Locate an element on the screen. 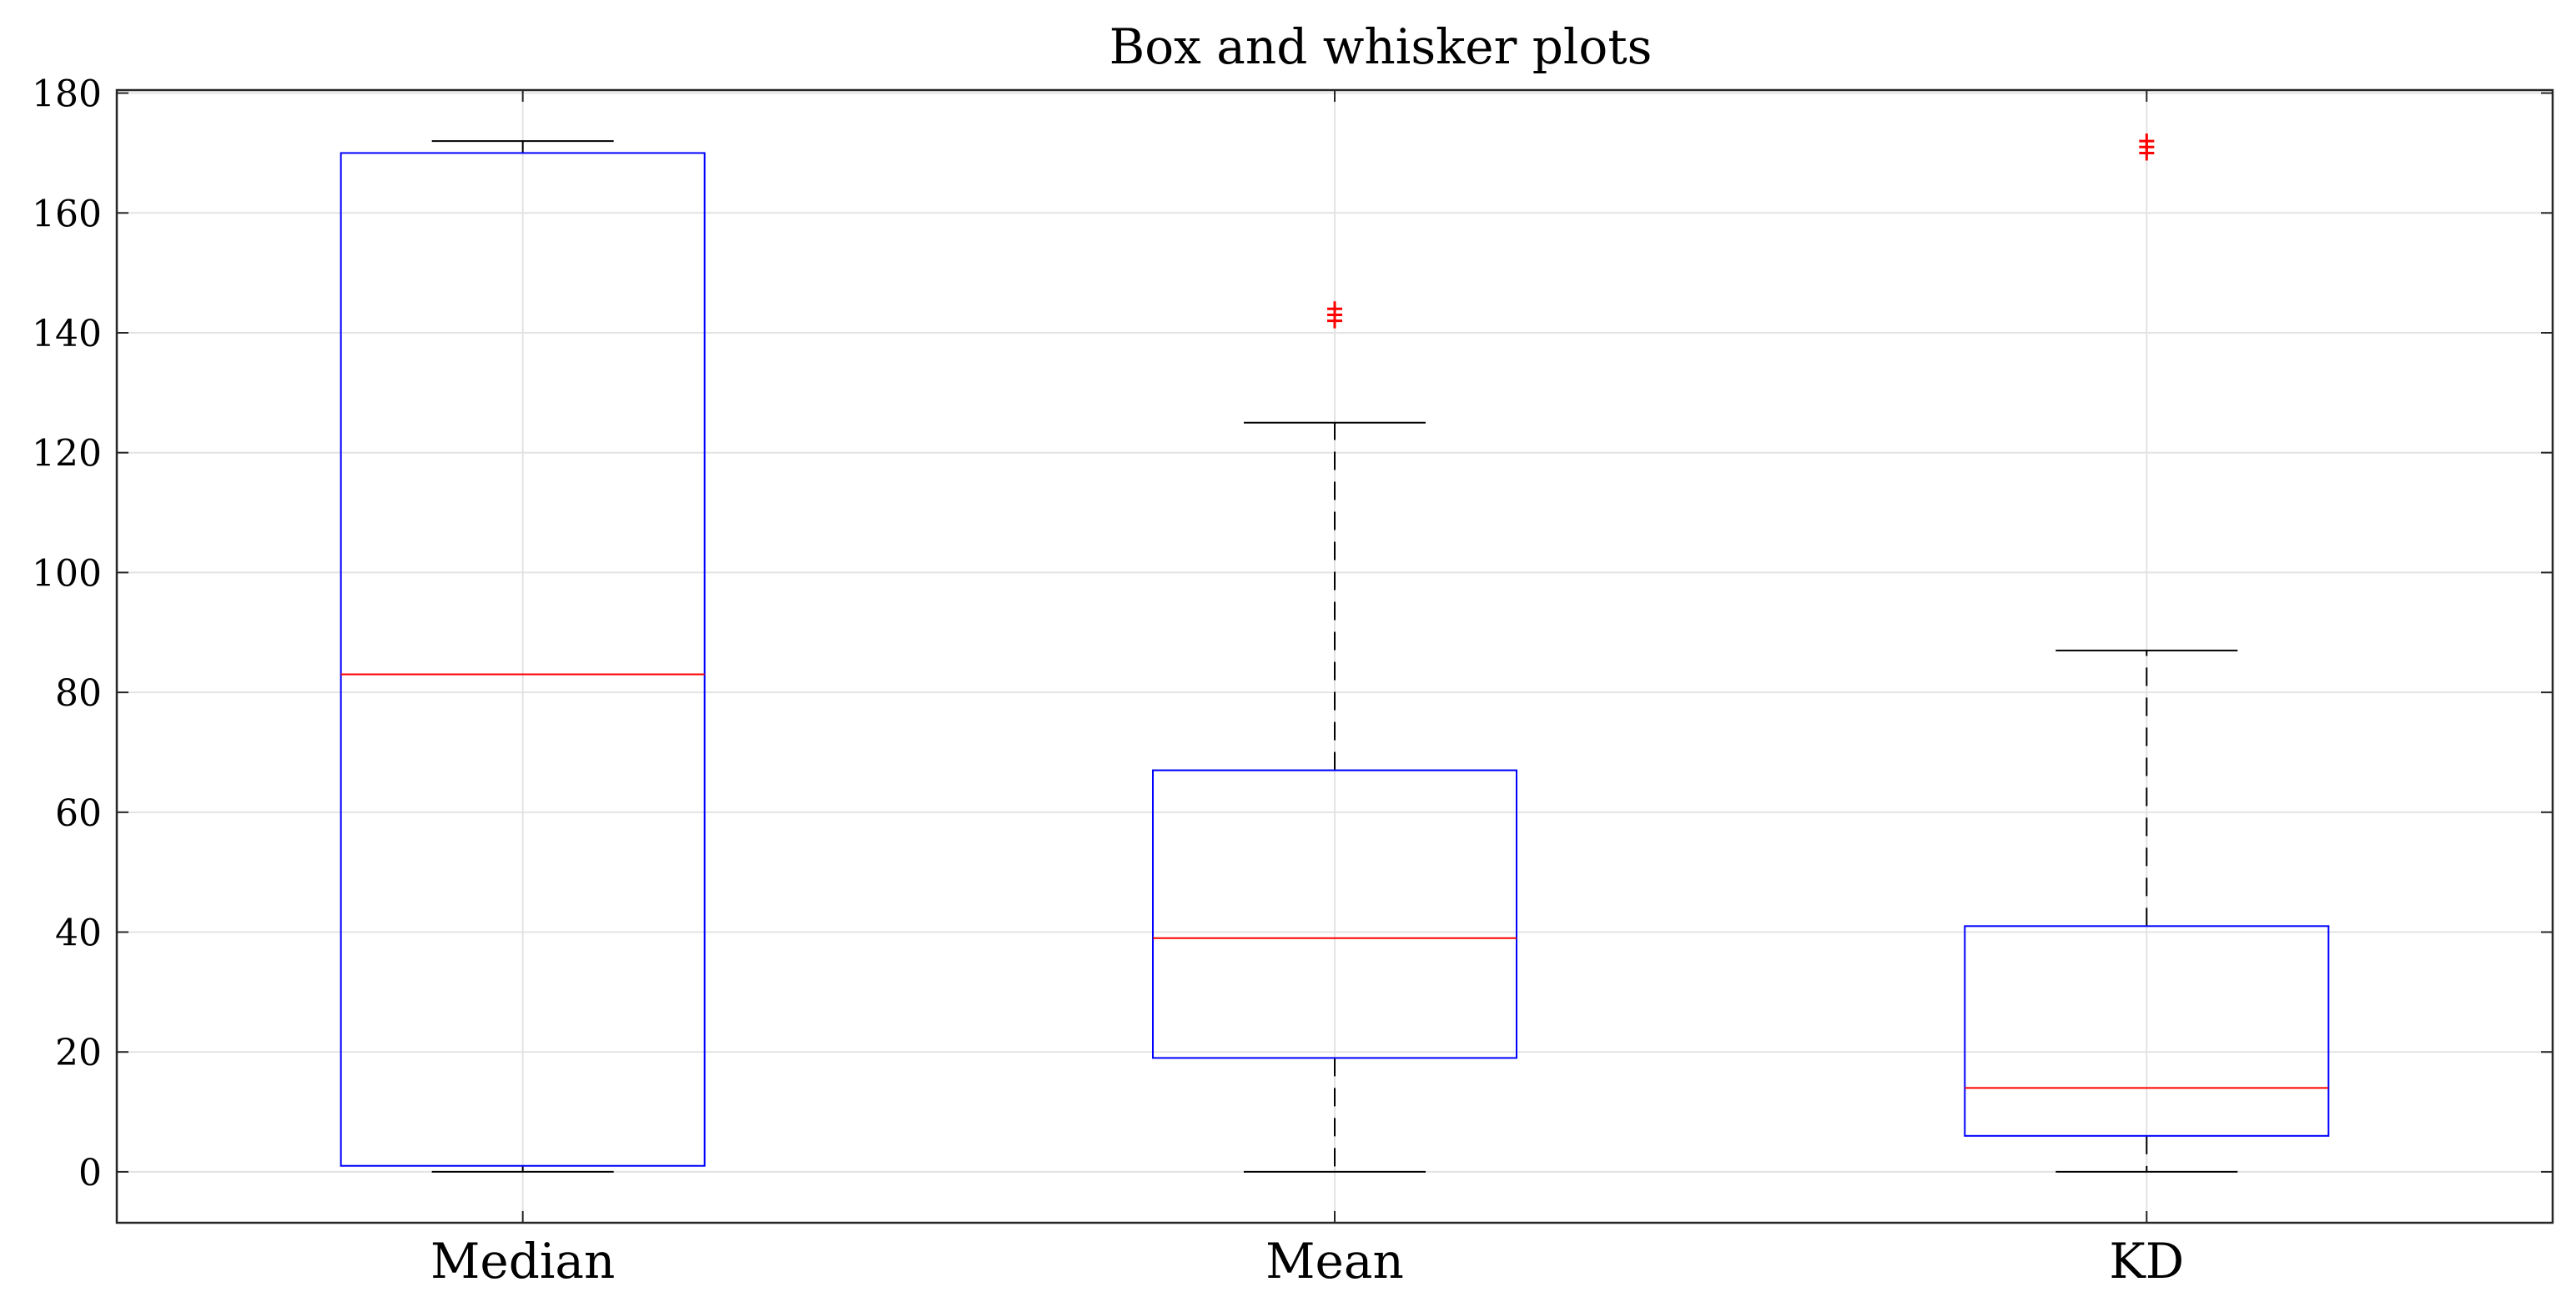 This screenshot has width=2576, height=1302. x-tick-label: Median is located at coordinates (522, 1261).